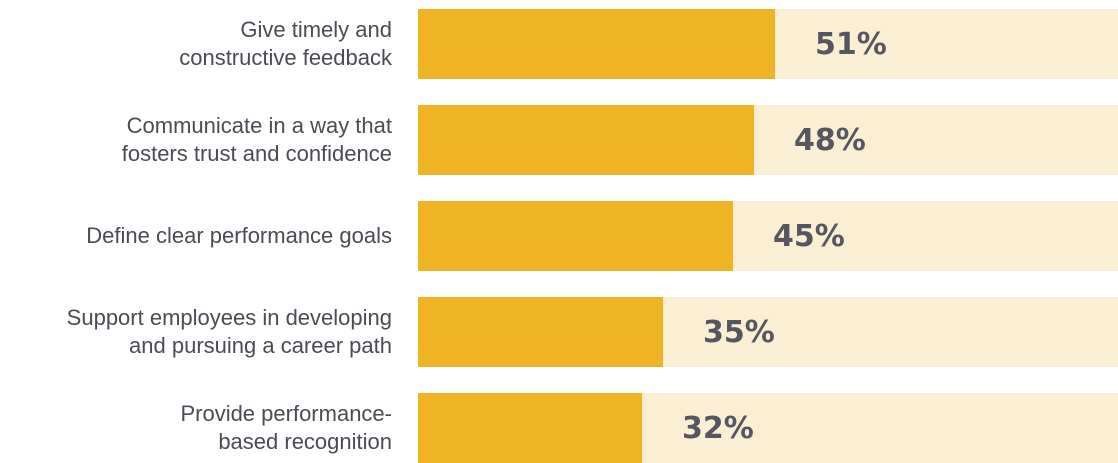 Image resolution: width=1118 pixels, height=463 pixels. What do you see at coordinates (718, 428) in the screenshot?
I see `value-label: 32%` at bounding box center [718, 428].